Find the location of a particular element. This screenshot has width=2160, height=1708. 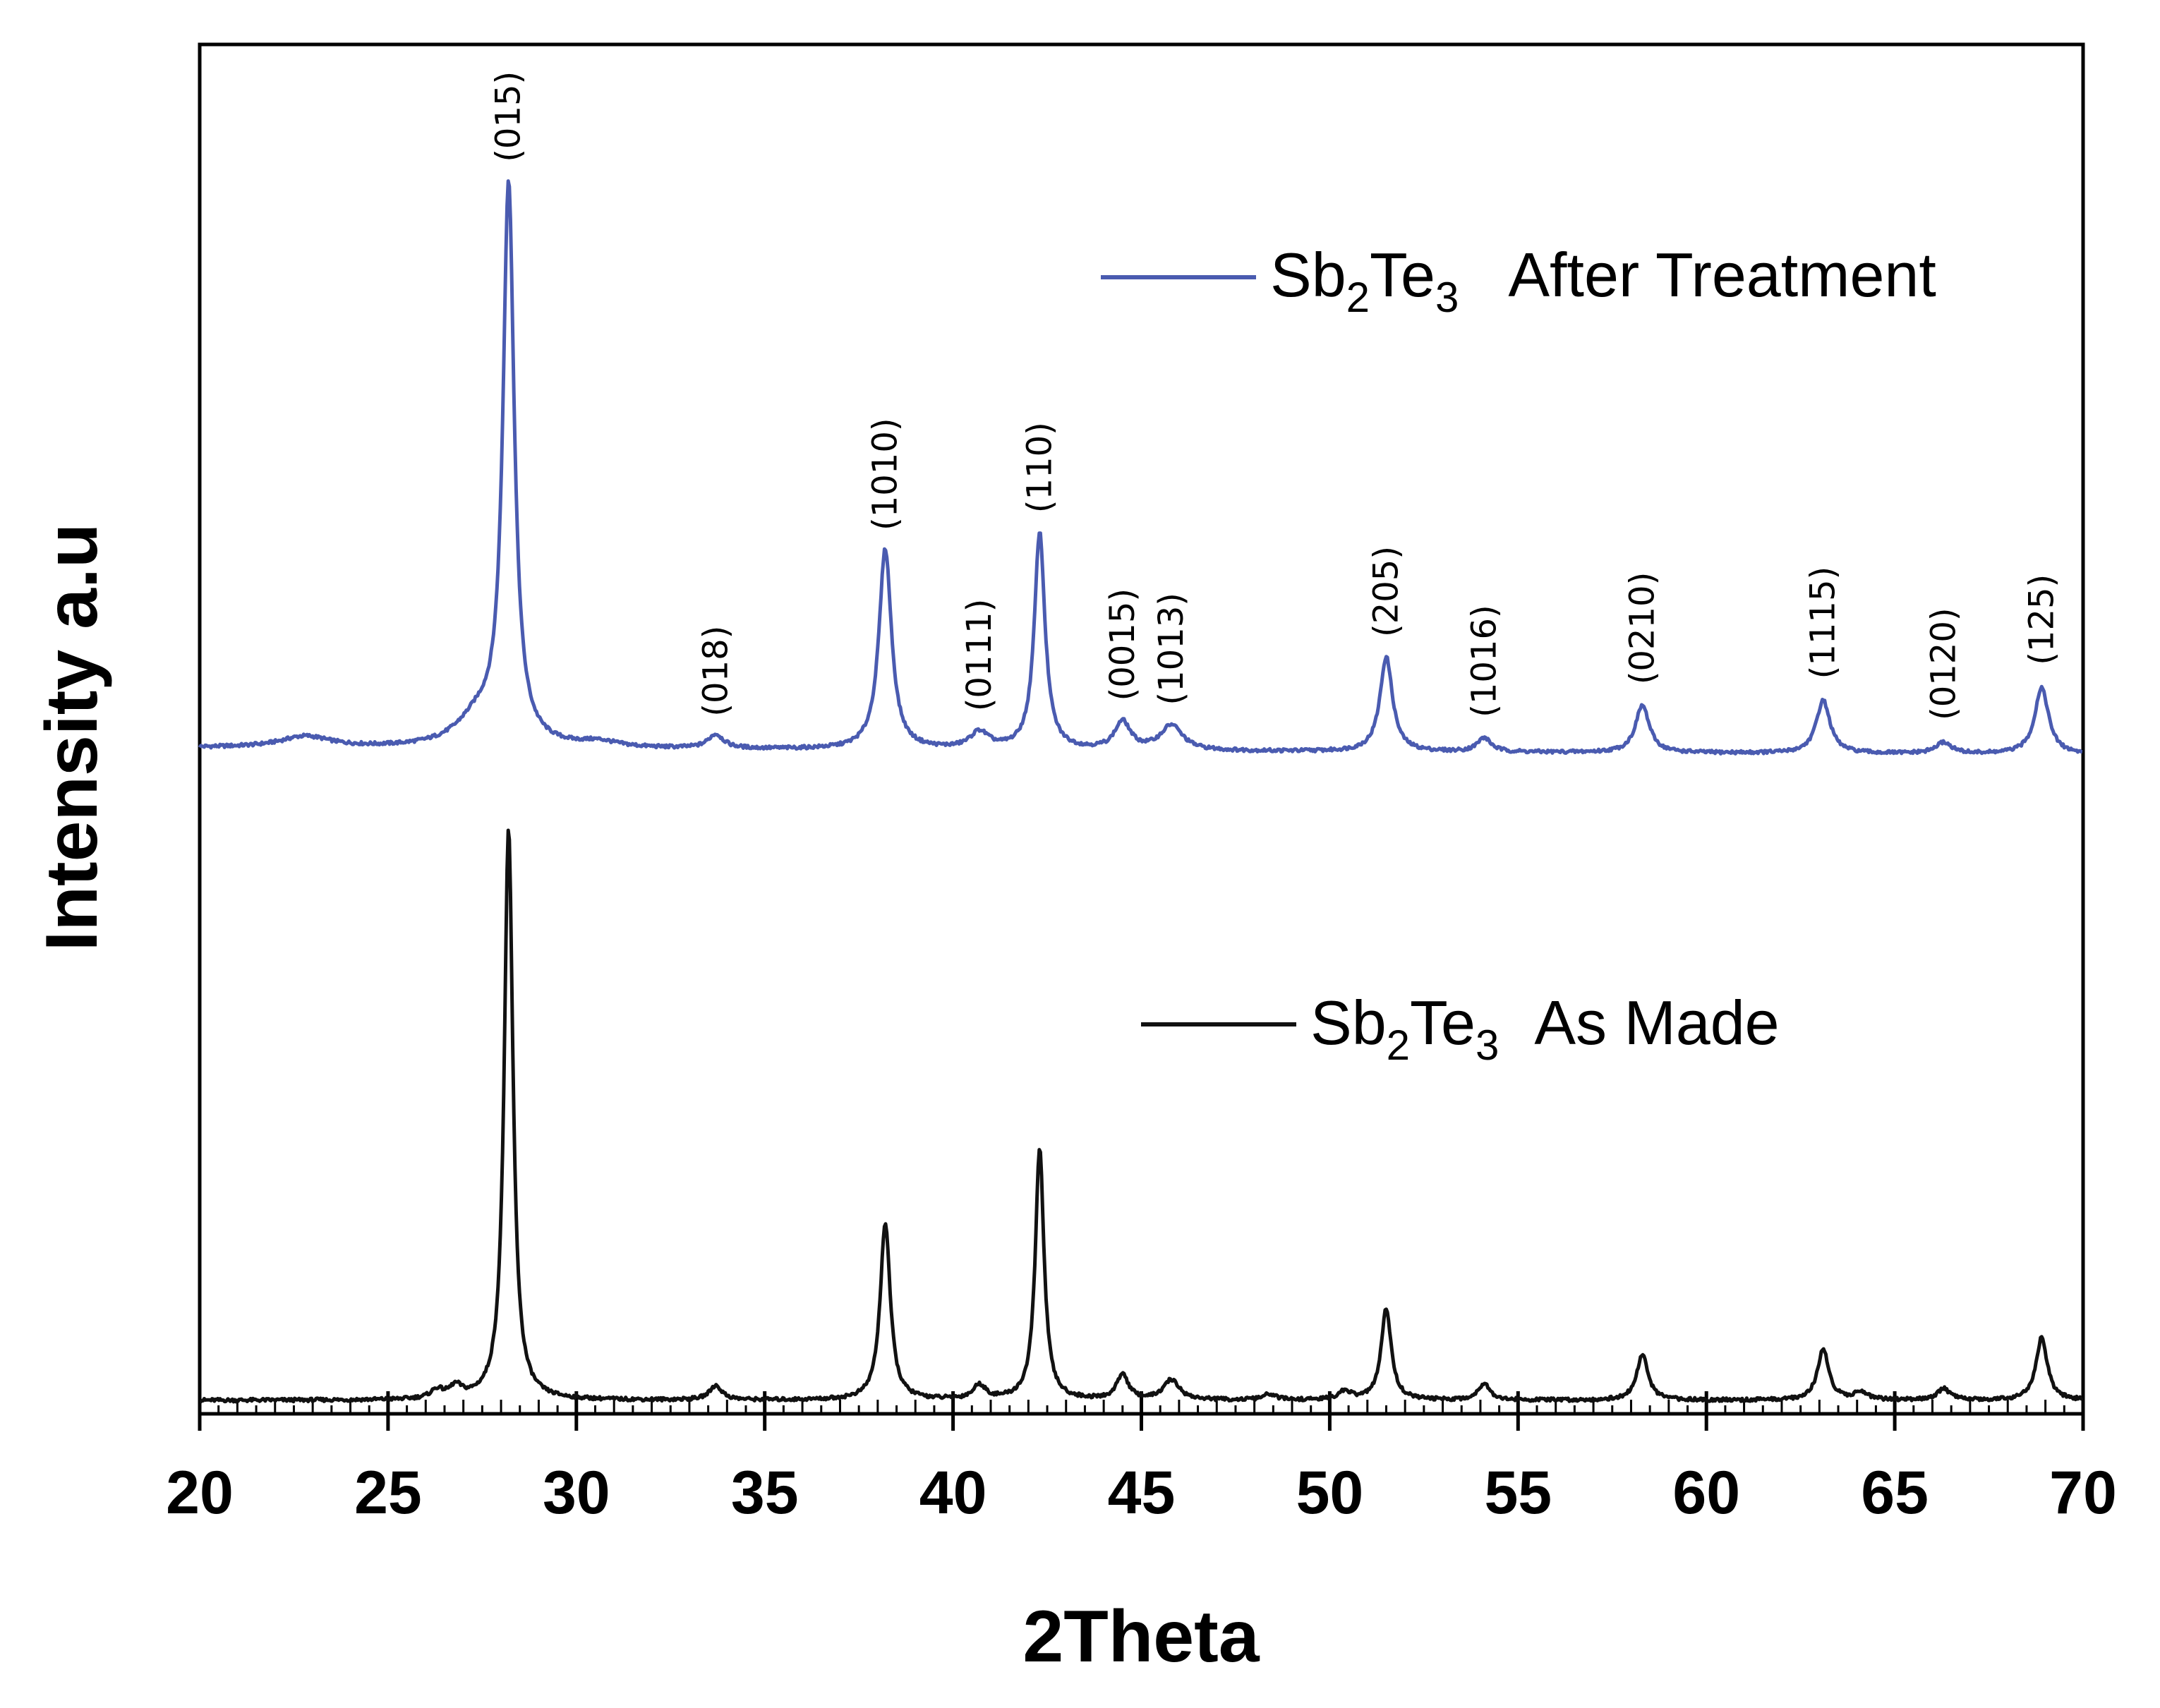

peak-label: (205) is located at coordinates (1386, 591).